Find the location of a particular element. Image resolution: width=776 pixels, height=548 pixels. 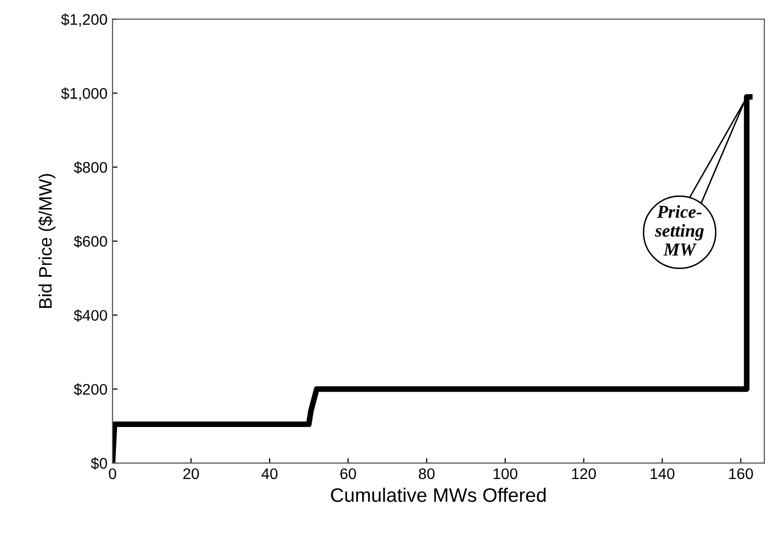

x-tick-label: 0 is located at coordinates (112, 474).